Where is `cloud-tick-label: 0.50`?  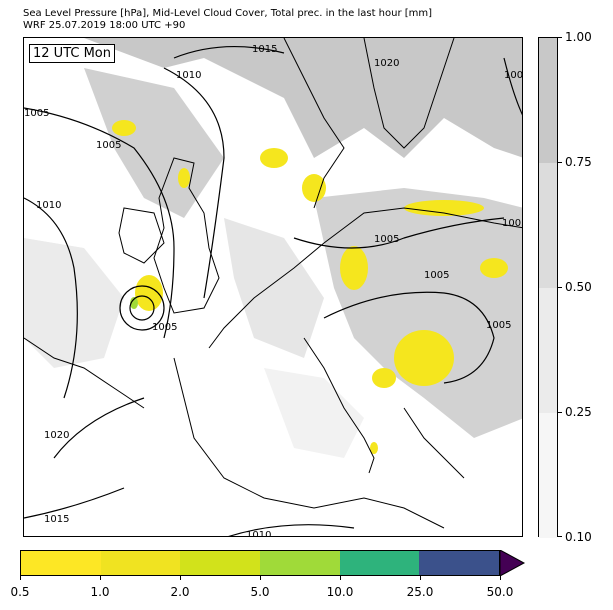
cloud-tick-label: 0.50 is located at coordinates (578, 287).